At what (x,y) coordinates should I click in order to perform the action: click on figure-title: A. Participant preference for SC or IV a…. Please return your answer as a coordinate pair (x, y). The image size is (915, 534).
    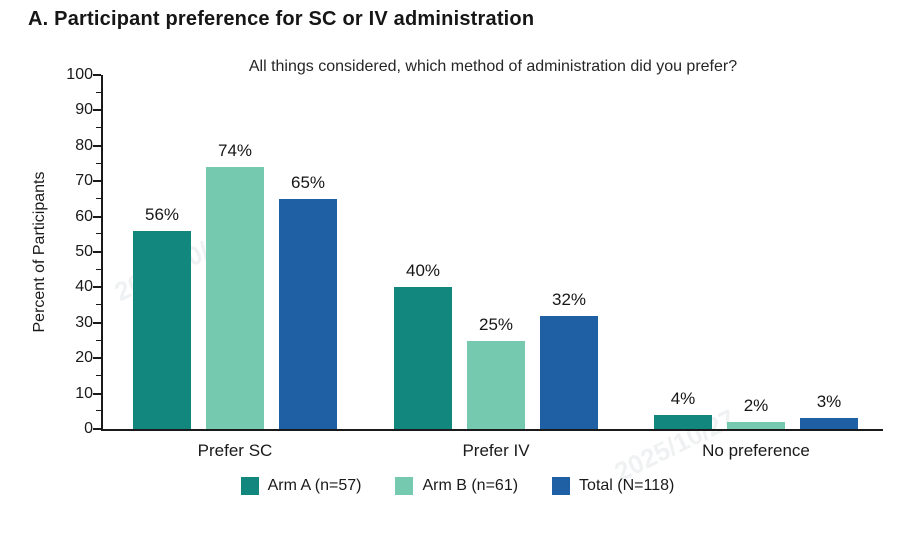
    Looking at the image, I should click on (281, 19).